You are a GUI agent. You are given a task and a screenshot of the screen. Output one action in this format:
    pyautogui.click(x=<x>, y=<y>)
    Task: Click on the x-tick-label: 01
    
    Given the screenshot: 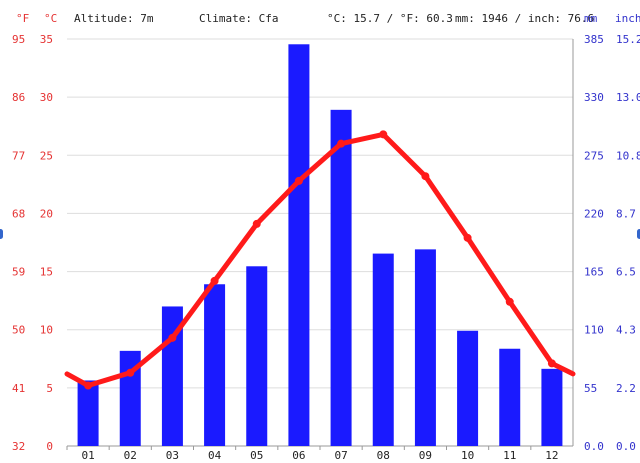 What is the action you would take?
    pyautogui.click(x=87, y=455)
    